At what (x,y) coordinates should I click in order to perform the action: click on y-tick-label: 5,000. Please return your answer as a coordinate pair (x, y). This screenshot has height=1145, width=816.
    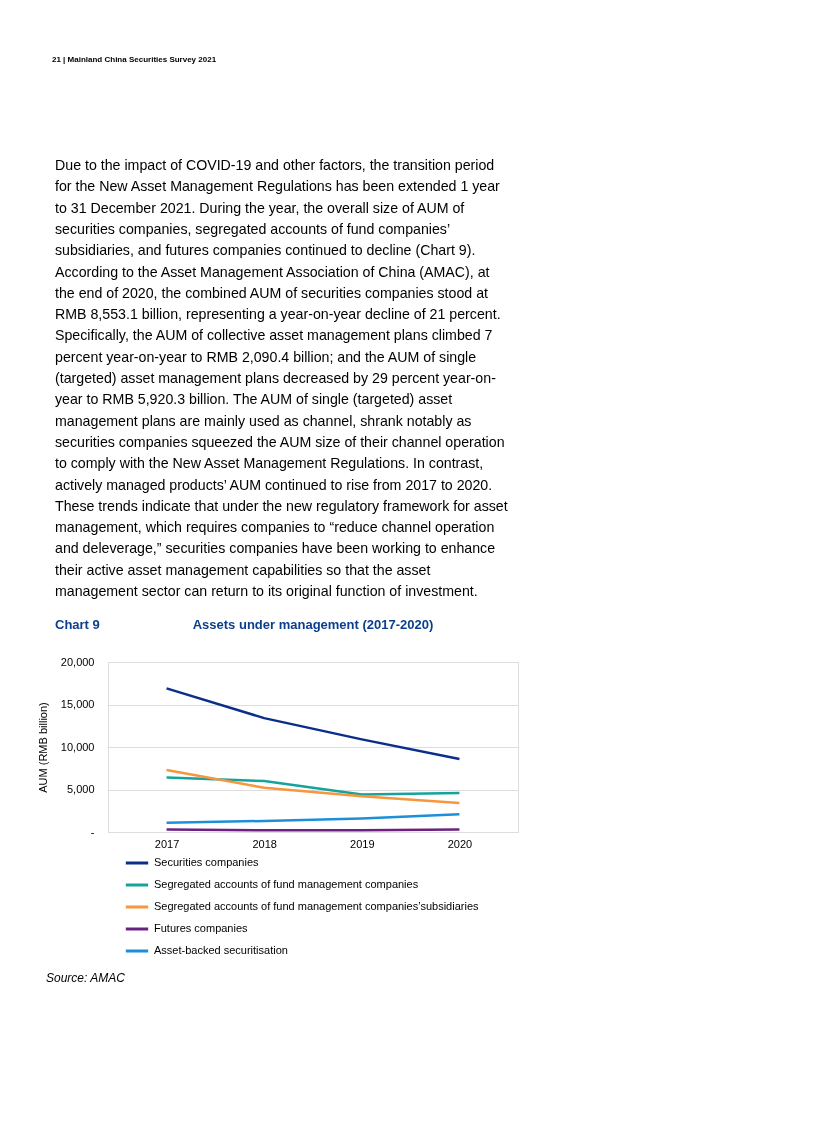
    Looking at the image, I should click on (80, 789).